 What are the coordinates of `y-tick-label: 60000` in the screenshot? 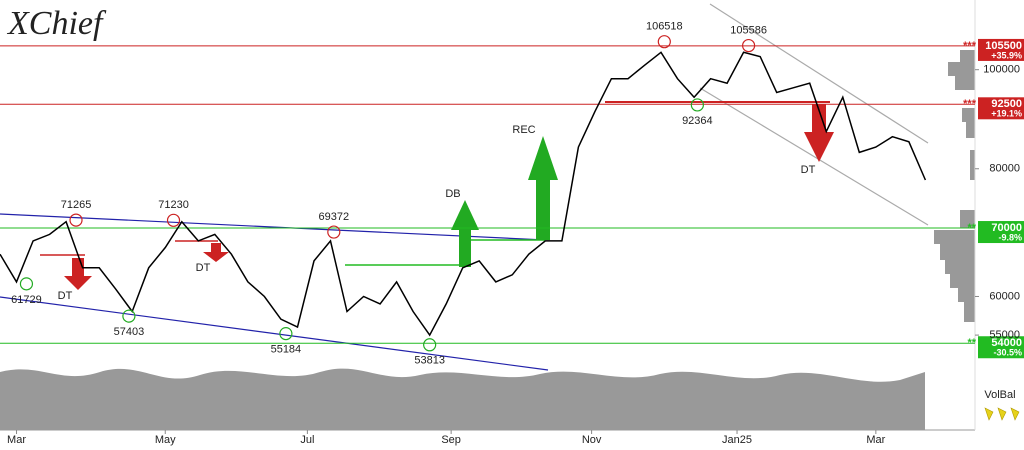 It's located at (1004, 296).